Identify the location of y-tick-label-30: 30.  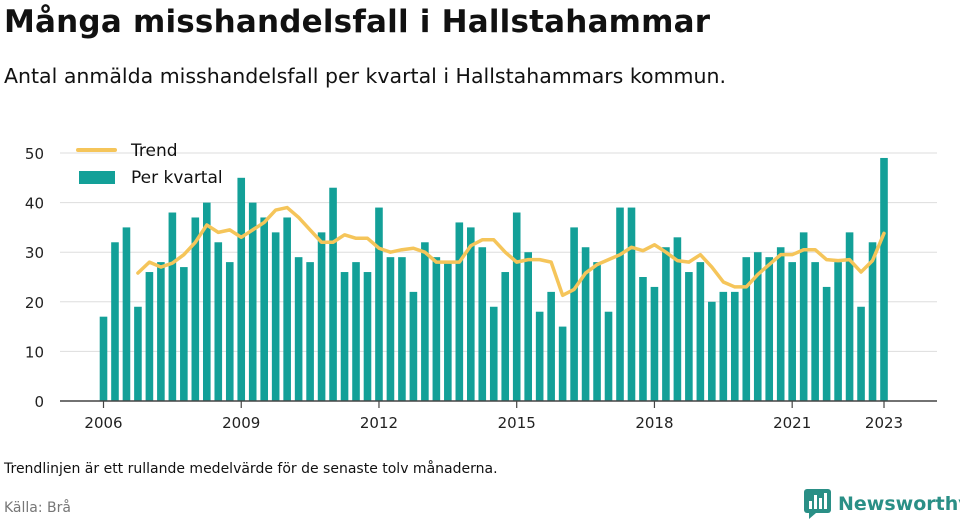
(34, 253).